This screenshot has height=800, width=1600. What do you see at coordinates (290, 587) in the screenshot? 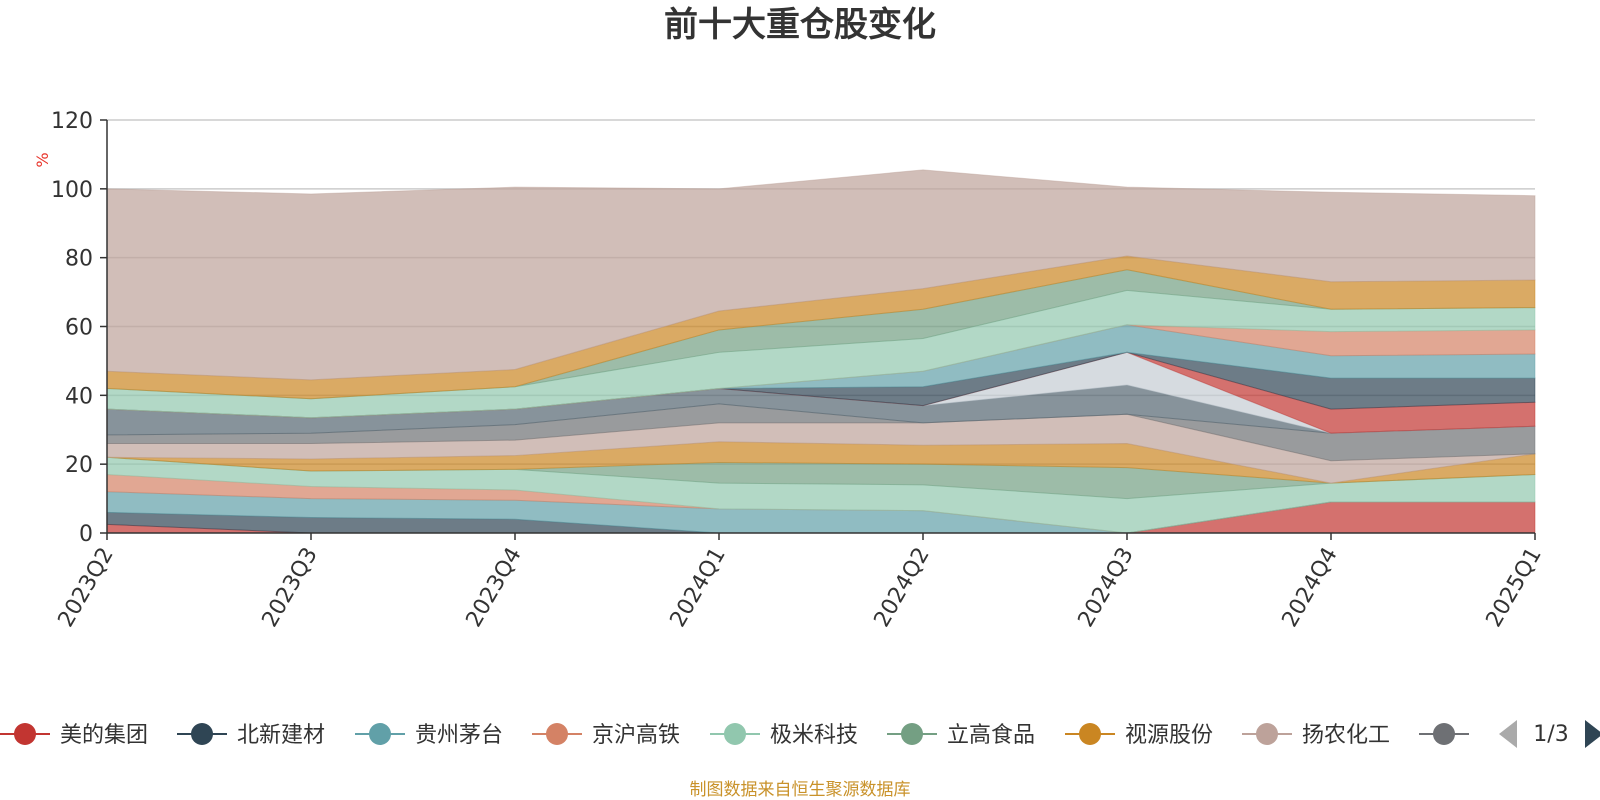
I see `x-tick-label: 2023Q3` at bounding box center [290, 587].